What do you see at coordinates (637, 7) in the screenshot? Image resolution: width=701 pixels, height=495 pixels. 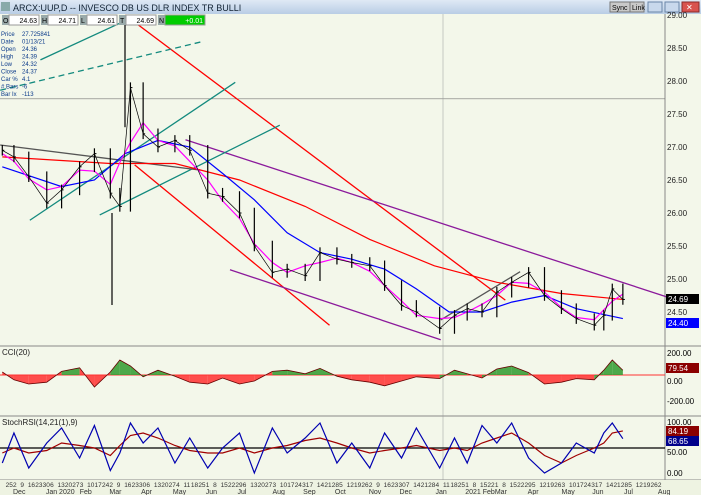 I see `link-button: Link` at bounding box center [637, 7].